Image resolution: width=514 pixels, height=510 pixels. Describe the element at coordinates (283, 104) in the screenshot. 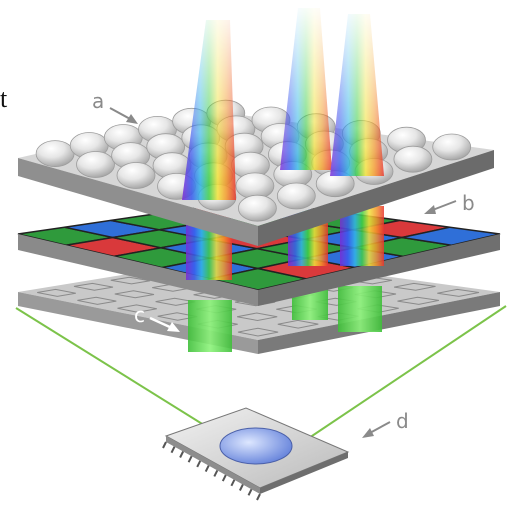

I see `rainbow-light-cones` at that location.